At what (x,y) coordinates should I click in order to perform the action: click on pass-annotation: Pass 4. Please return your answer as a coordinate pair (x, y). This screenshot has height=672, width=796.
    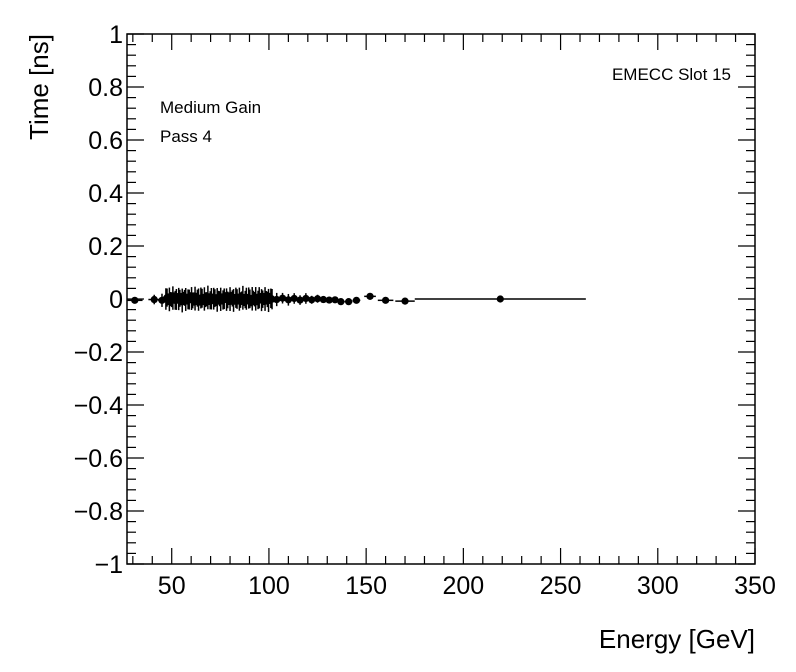
    Looking at the image, I should click on (186, 136).